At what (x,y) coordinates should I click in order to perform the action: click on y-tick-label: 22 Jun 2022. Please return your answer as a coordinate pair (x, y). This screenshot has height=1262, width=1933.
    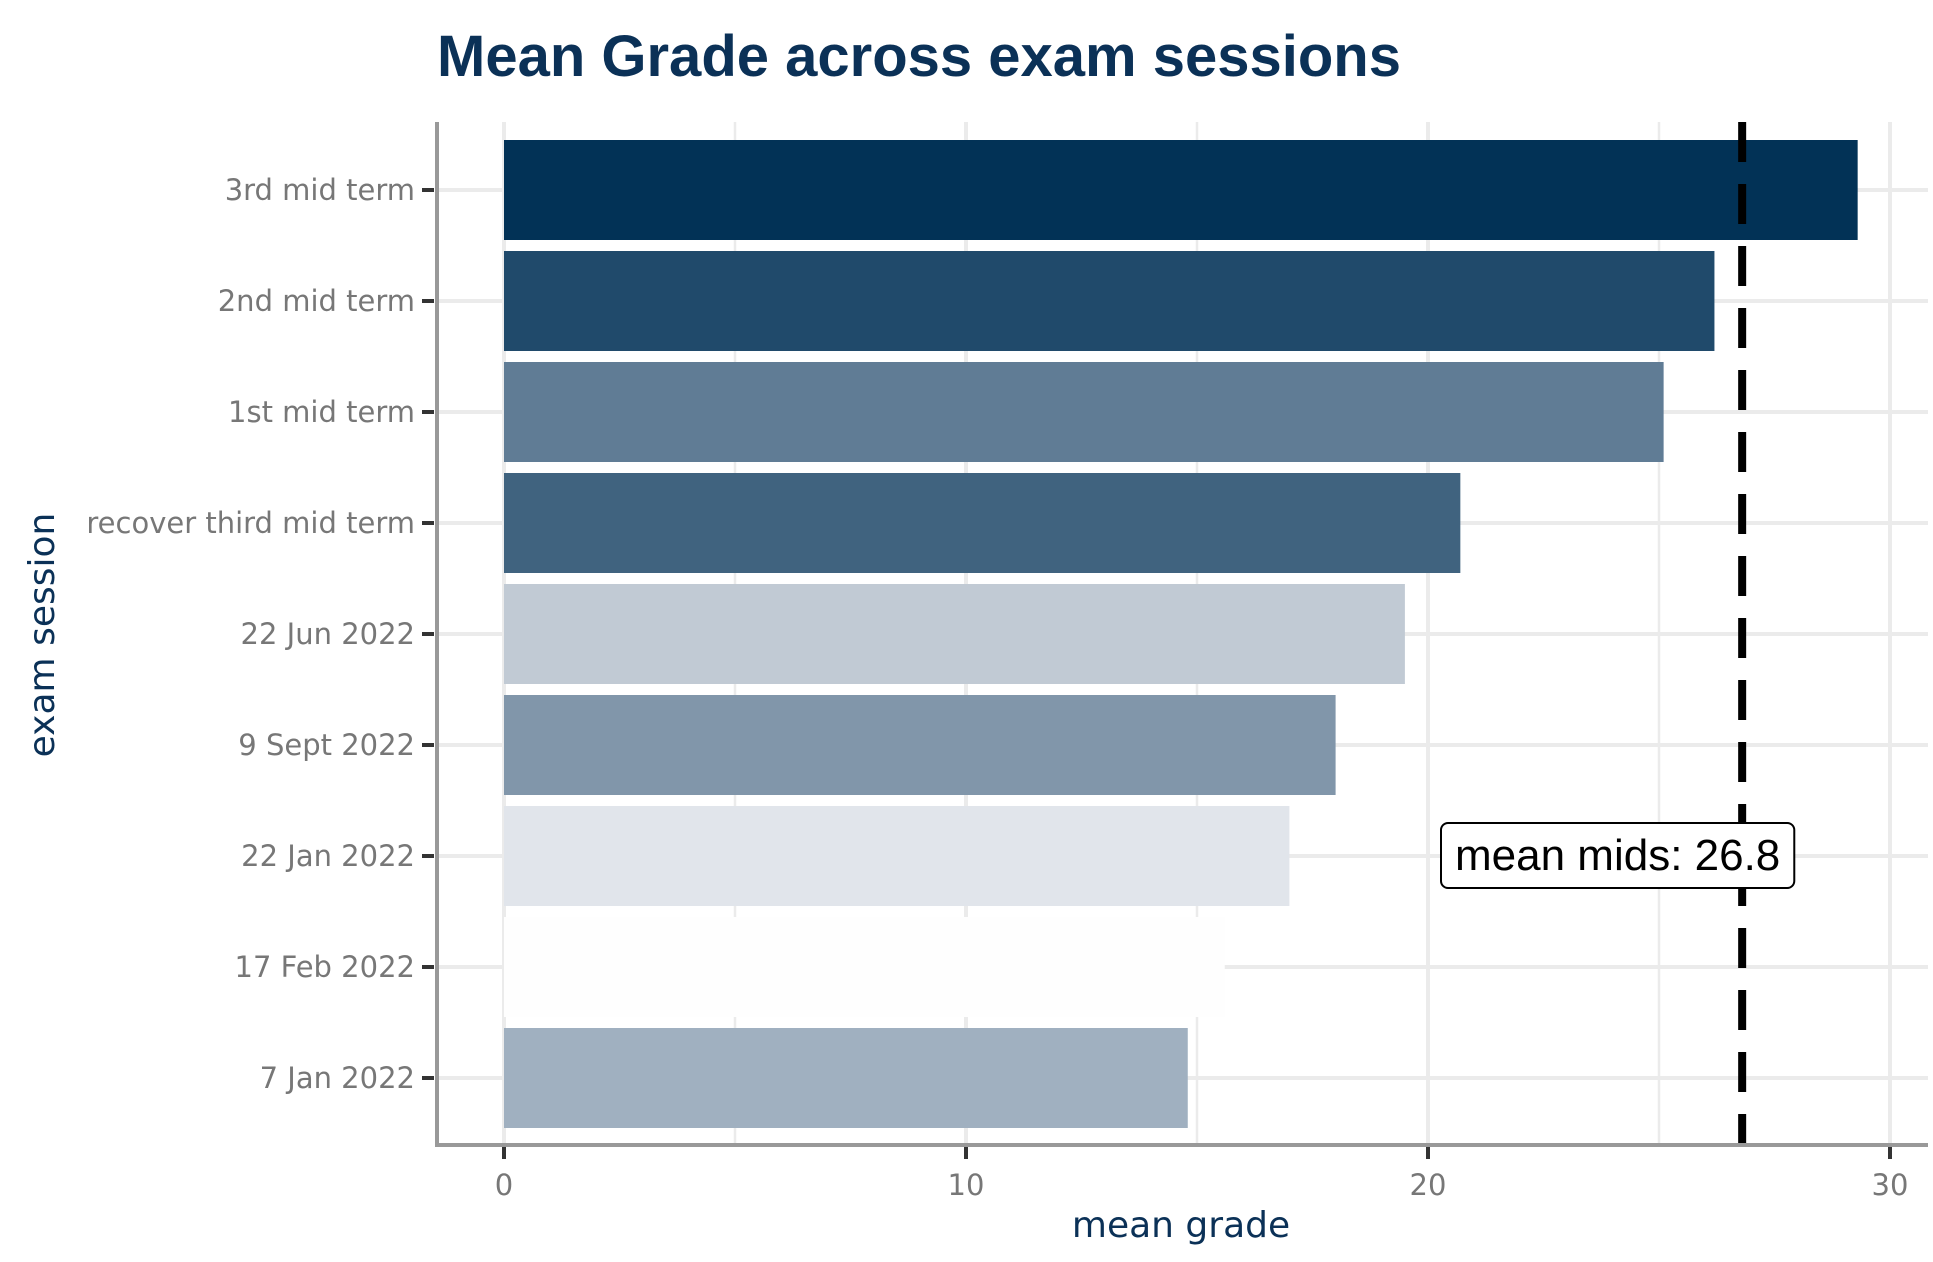
    Looking at the image, I should click on (328, 634).